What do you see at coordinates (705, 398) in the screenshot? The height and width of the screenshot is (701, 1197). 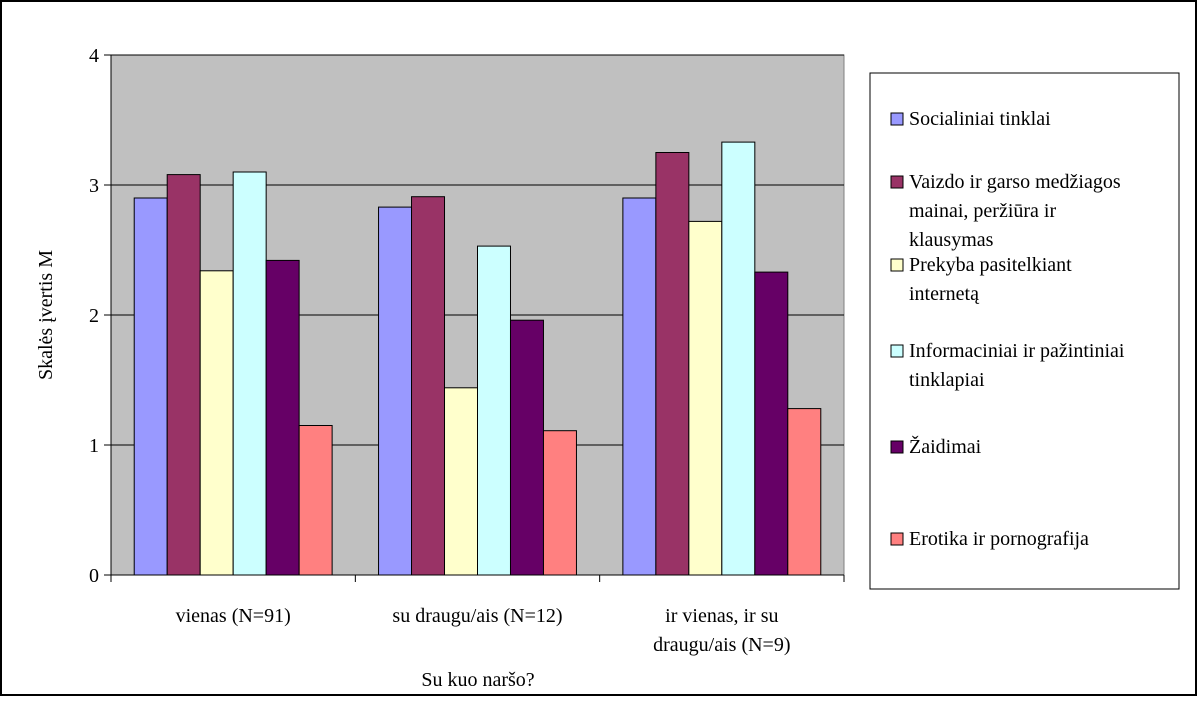 I see `bar-s2-c2` at bounding box center [705, 398].